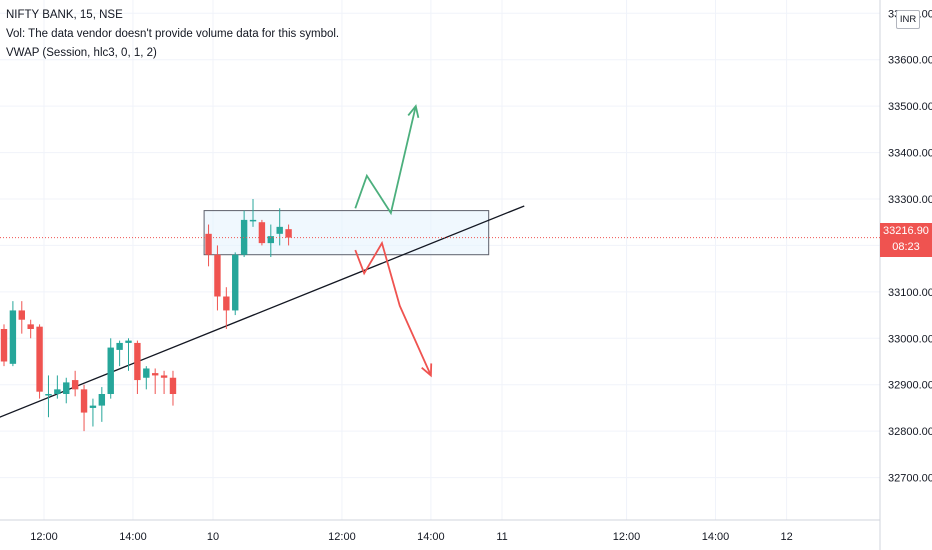  I want to click on bar-countdown: 08:23, so click(906, 247).